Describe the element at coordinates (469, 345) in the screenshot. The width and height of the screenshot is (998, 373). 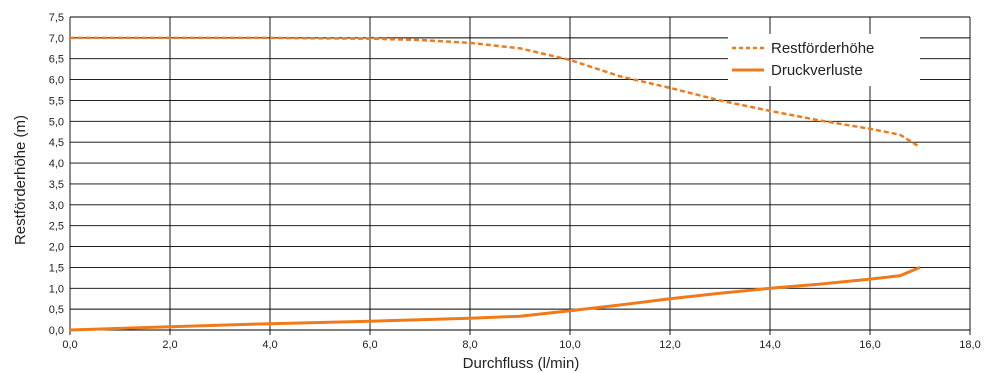
I see `x-tick-label: 8,0` at that location.